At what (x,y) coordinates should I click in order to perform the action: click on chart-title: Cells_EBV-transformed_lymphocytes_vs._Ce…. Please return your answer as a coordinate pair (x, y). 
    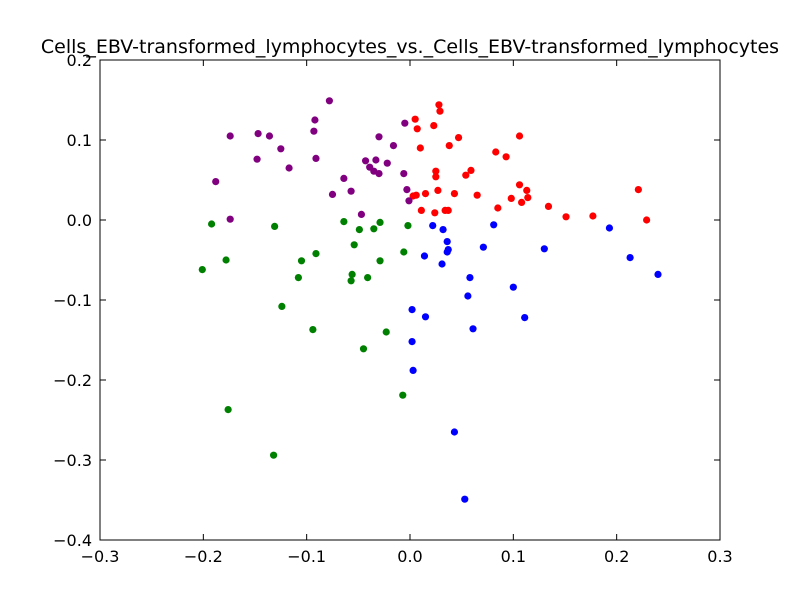
    Looking at the image, I should click on (410, 47).